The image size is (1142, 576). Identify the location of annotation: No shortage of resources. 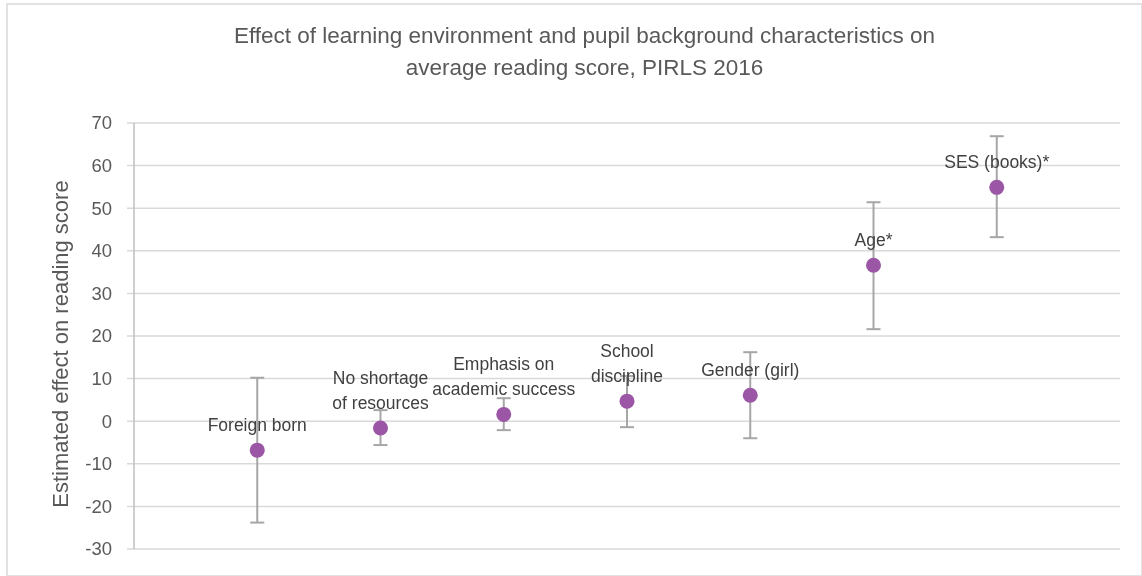
(380, 391).